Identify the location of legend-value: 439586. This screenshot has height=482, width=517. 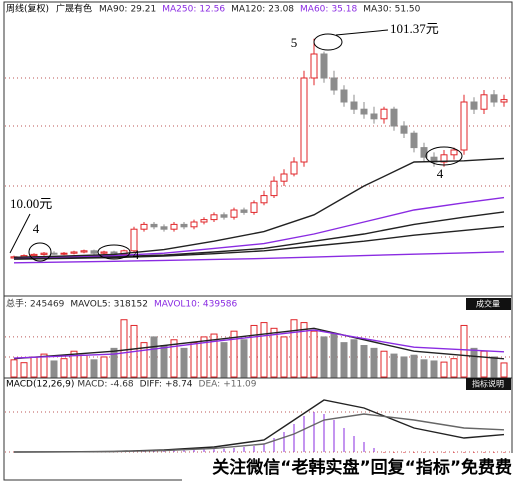
(220, 305).